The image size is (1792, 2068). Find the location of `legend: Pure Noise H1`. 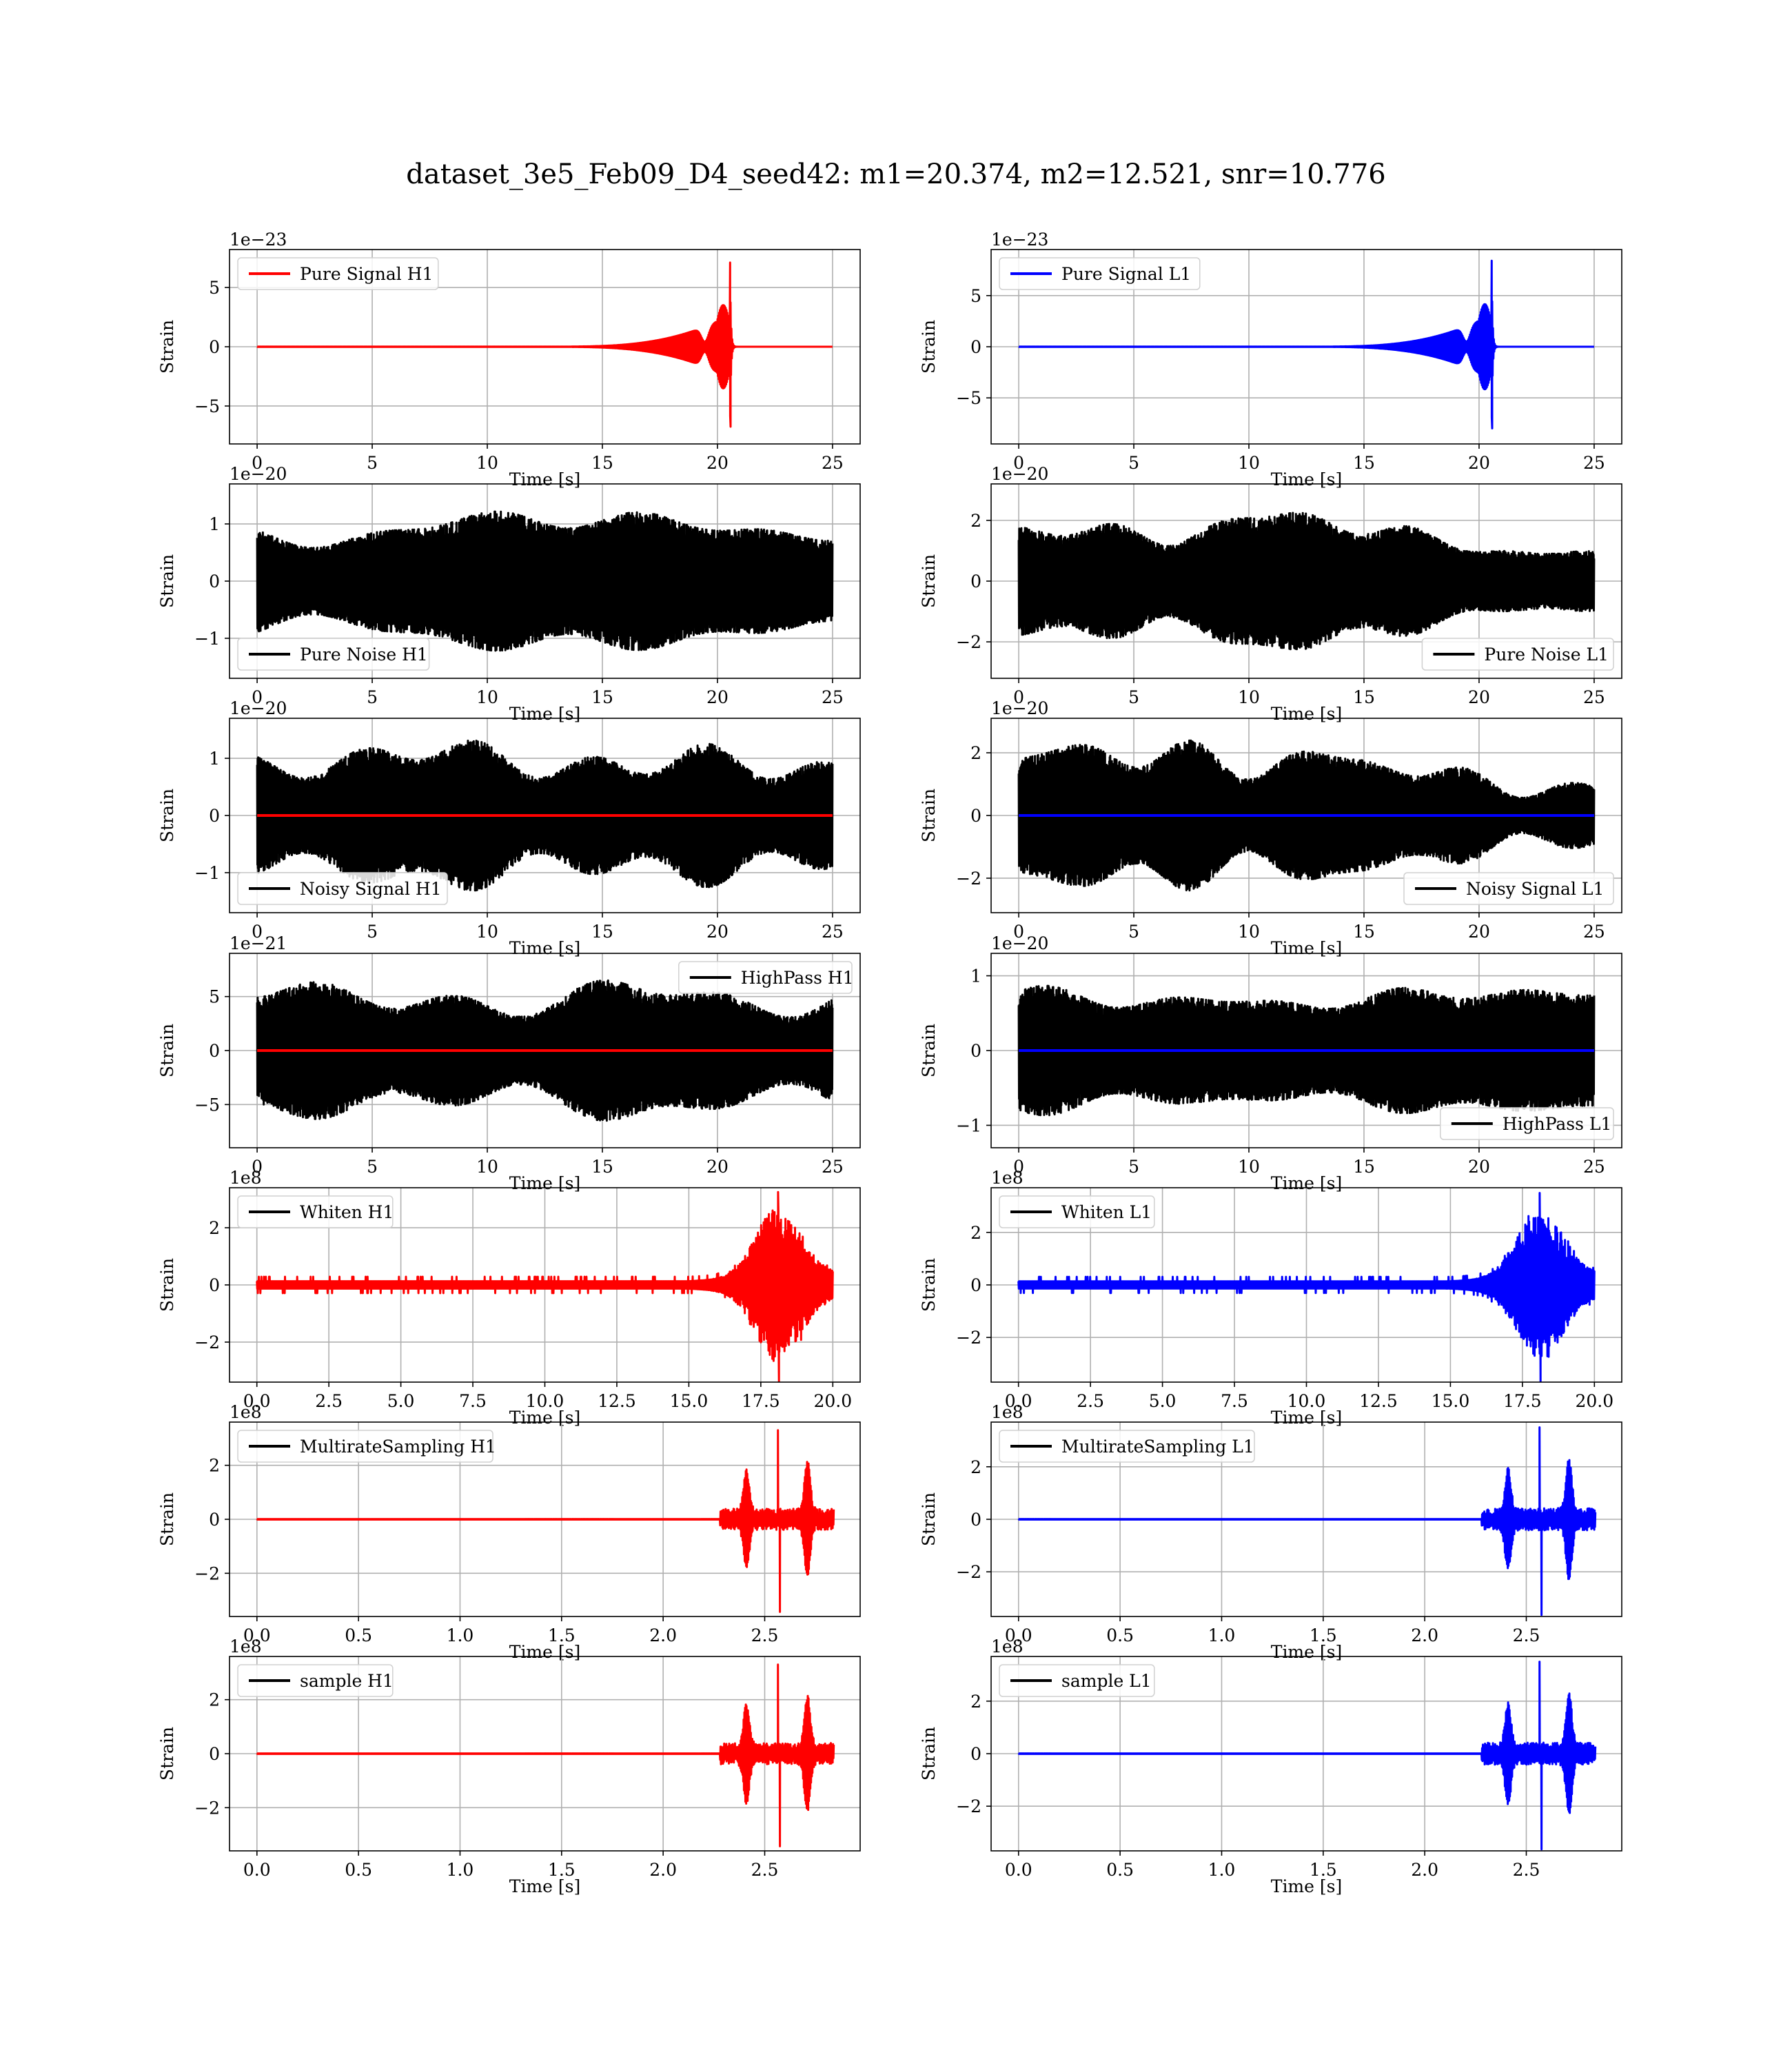

legend: Pure Noise H1 is located at coordinates (333, 654).